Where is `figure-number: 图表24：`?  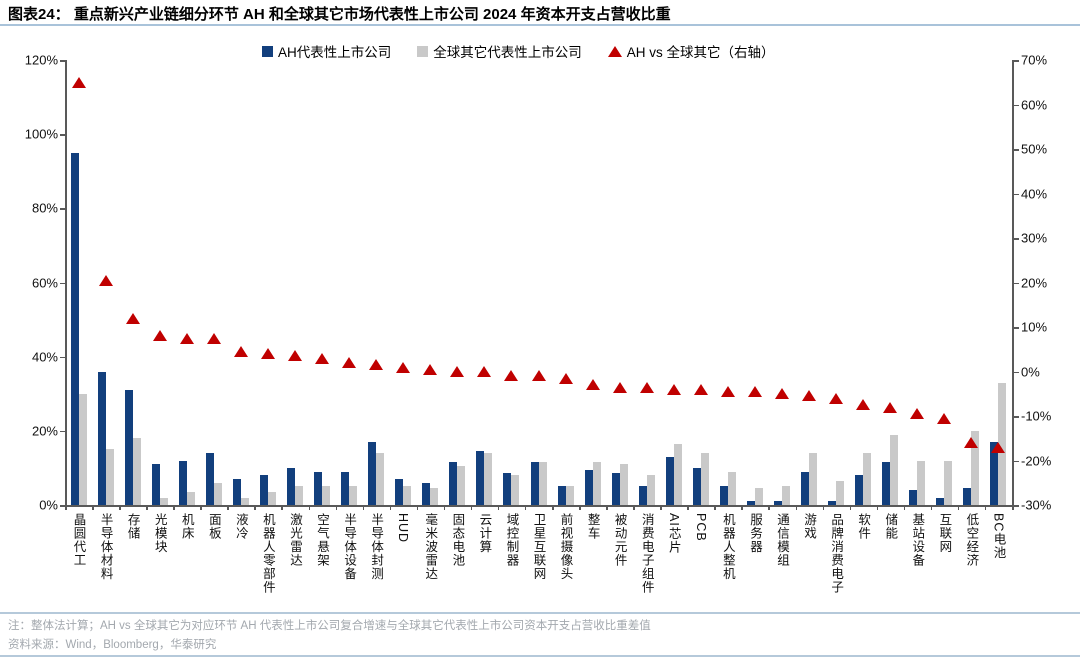
figure-number: 图表24： is located at coordinates (39, 14).